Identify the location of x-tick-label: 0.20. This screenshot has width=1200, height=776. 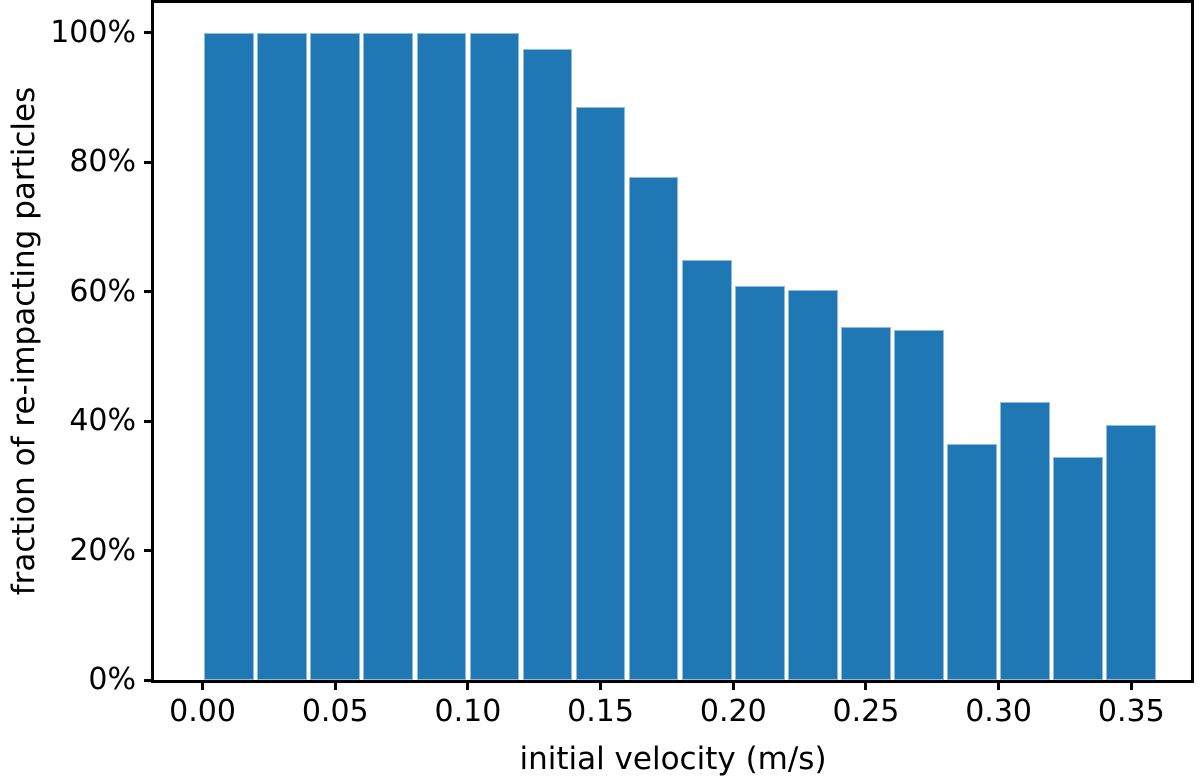
(733, 711).